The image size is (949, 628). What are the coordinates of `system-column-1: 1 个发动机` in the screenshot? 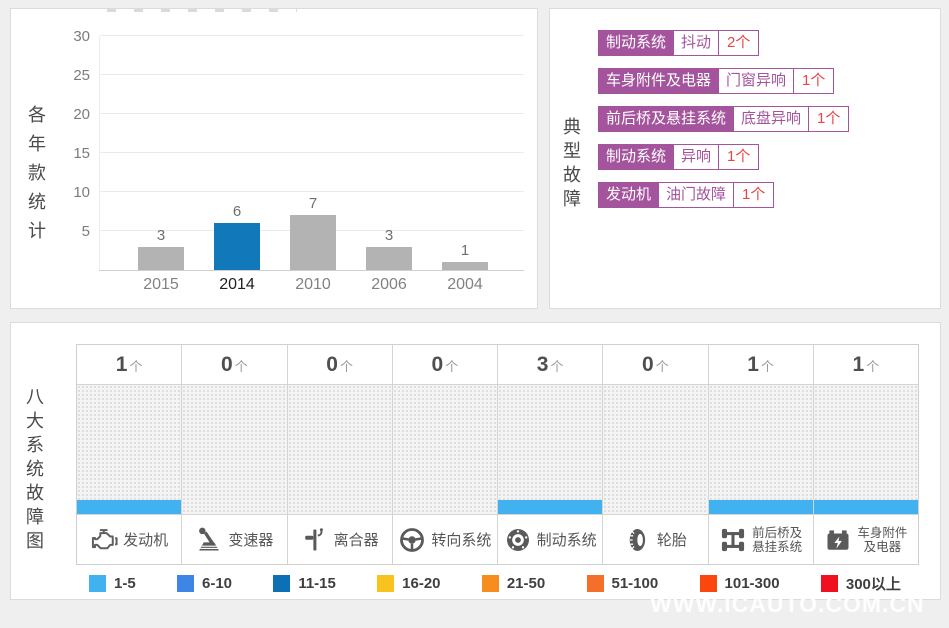 It's located at (129, 454).